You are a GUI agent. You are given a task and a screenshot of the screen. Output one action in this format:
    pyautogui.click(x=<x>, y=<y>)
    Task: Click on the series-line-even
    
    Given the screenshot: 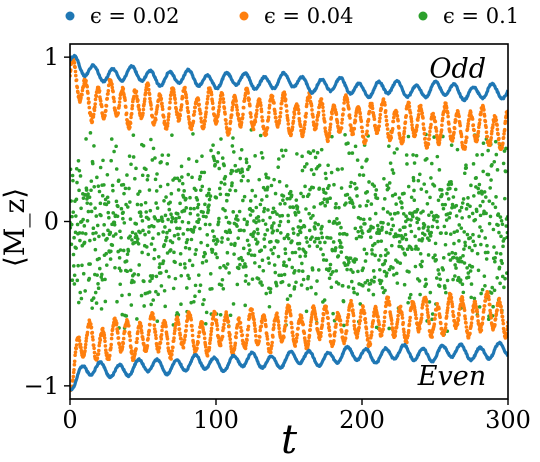 What is the action you would take?
    pyautogui.click(x=289, y=366)
    